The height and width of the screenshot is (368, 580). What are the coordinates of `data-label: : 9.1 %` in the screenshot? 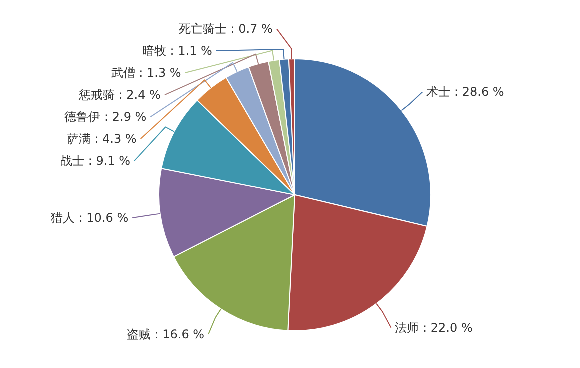 It's located at (109, 161).